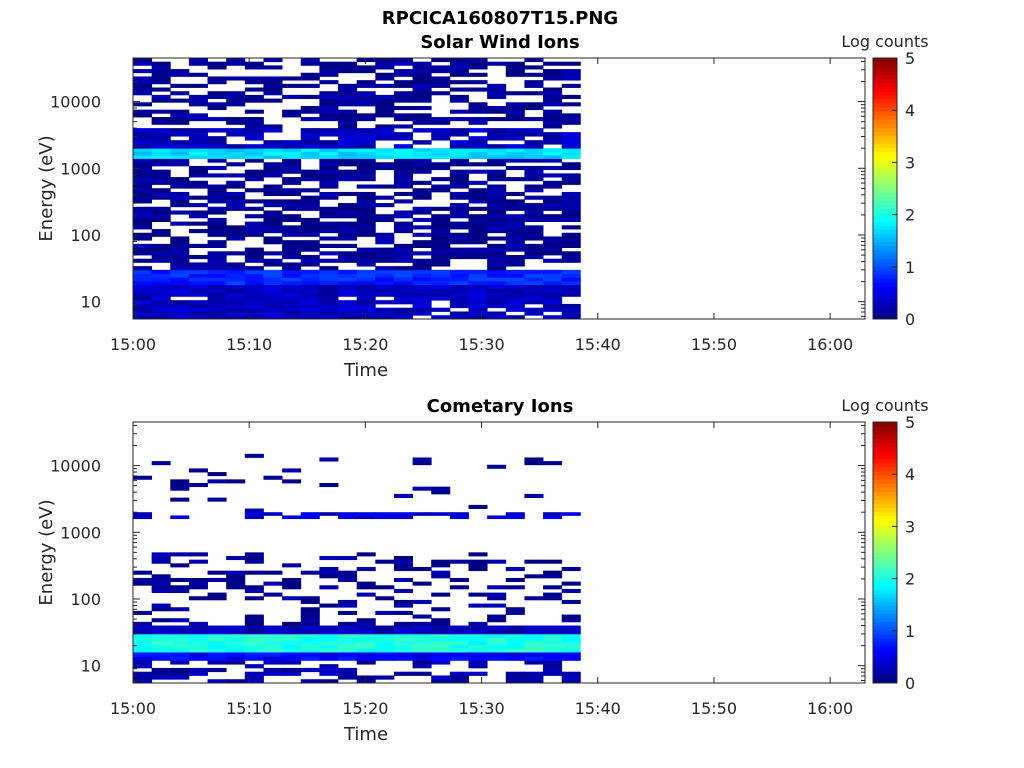  What do you see at coordinates (75, 466) in the screenshot?
I see `y-tick-label: 10000` at bounding box center [75, 466].